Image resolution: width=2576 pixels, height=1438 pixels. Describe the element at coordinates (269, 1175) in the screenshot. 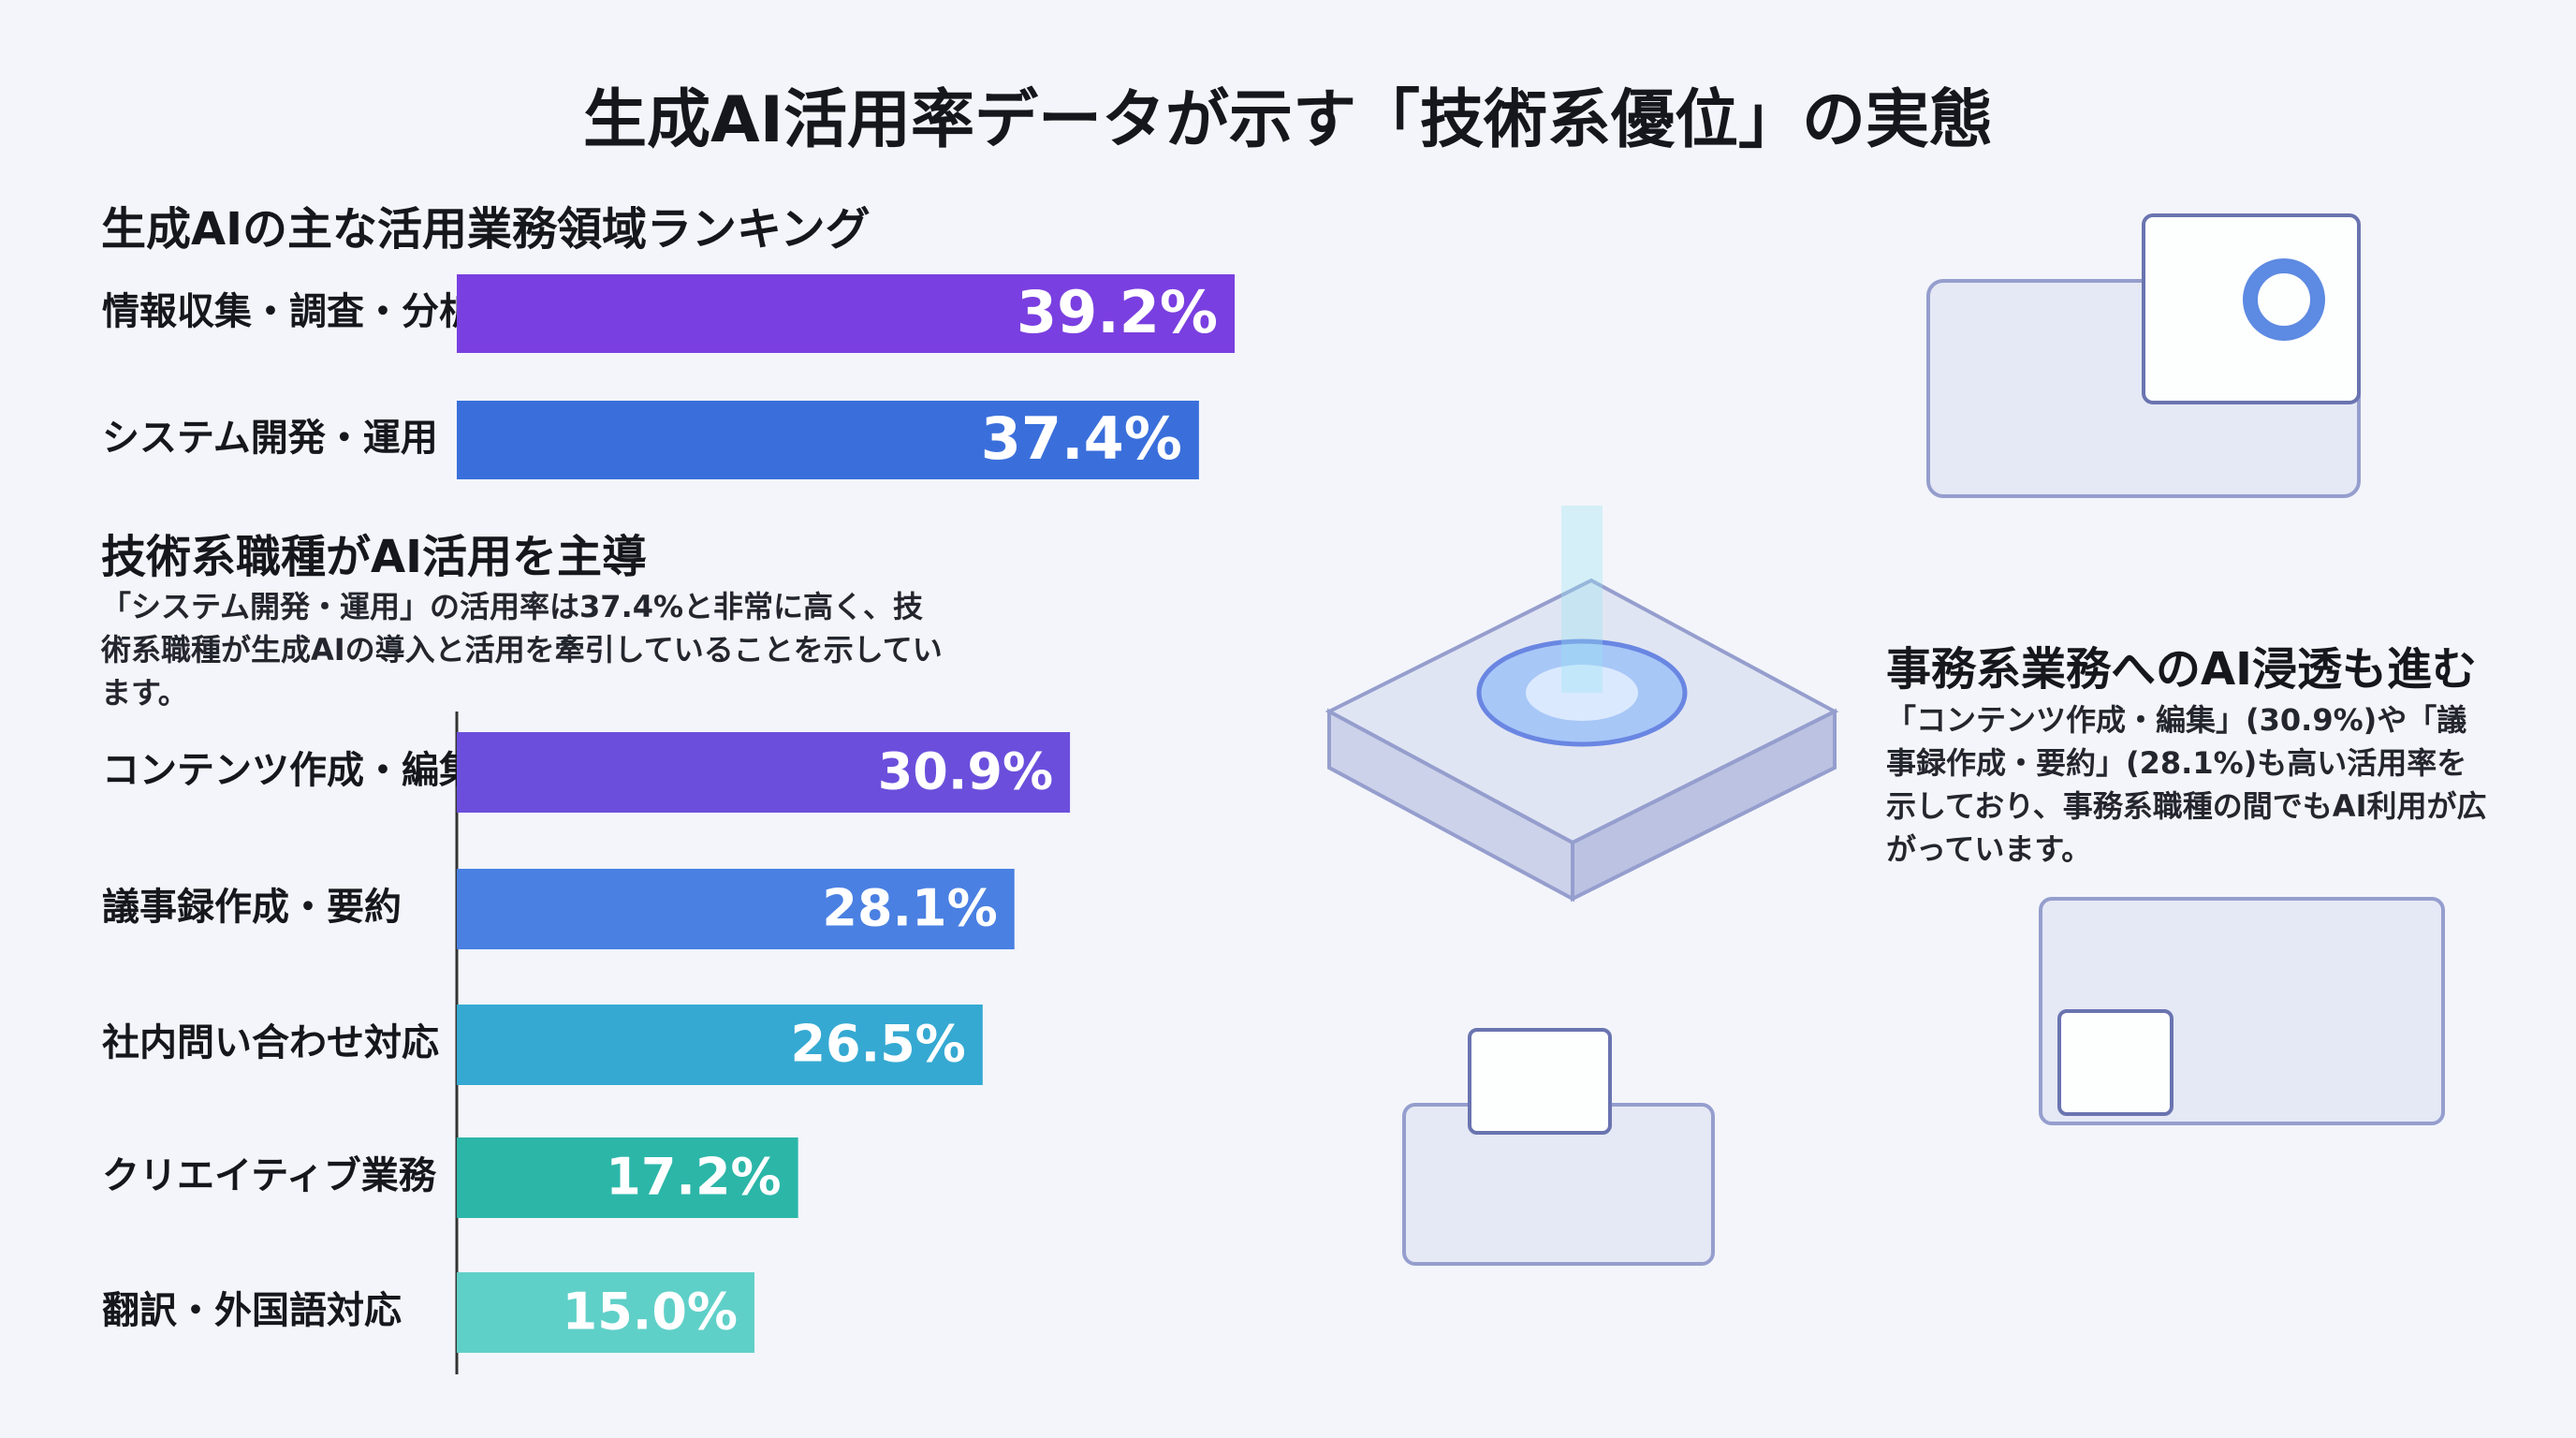

I see `category-label: クリエイティブ業務` at that location.